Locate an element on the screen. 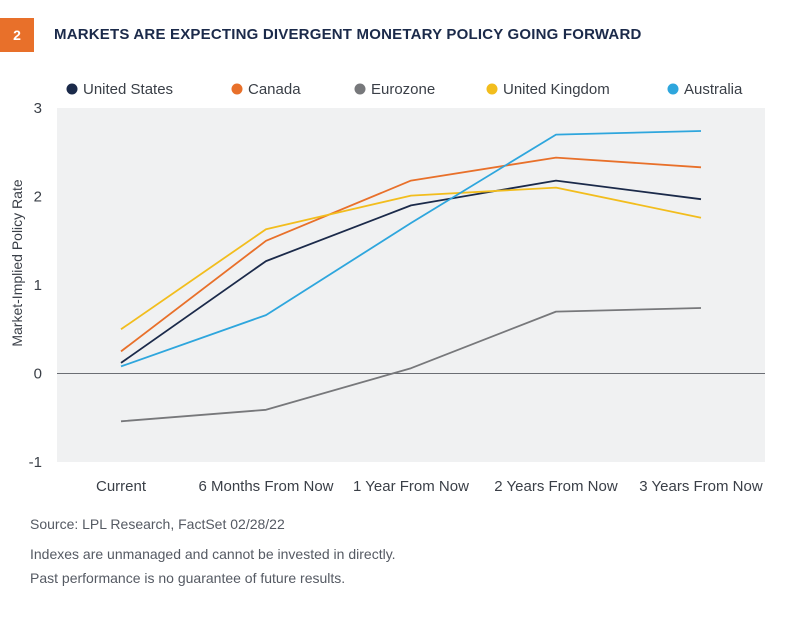 This screenshot has height=620, width=808. legend-label: United States is located at coordinates (128, 89).